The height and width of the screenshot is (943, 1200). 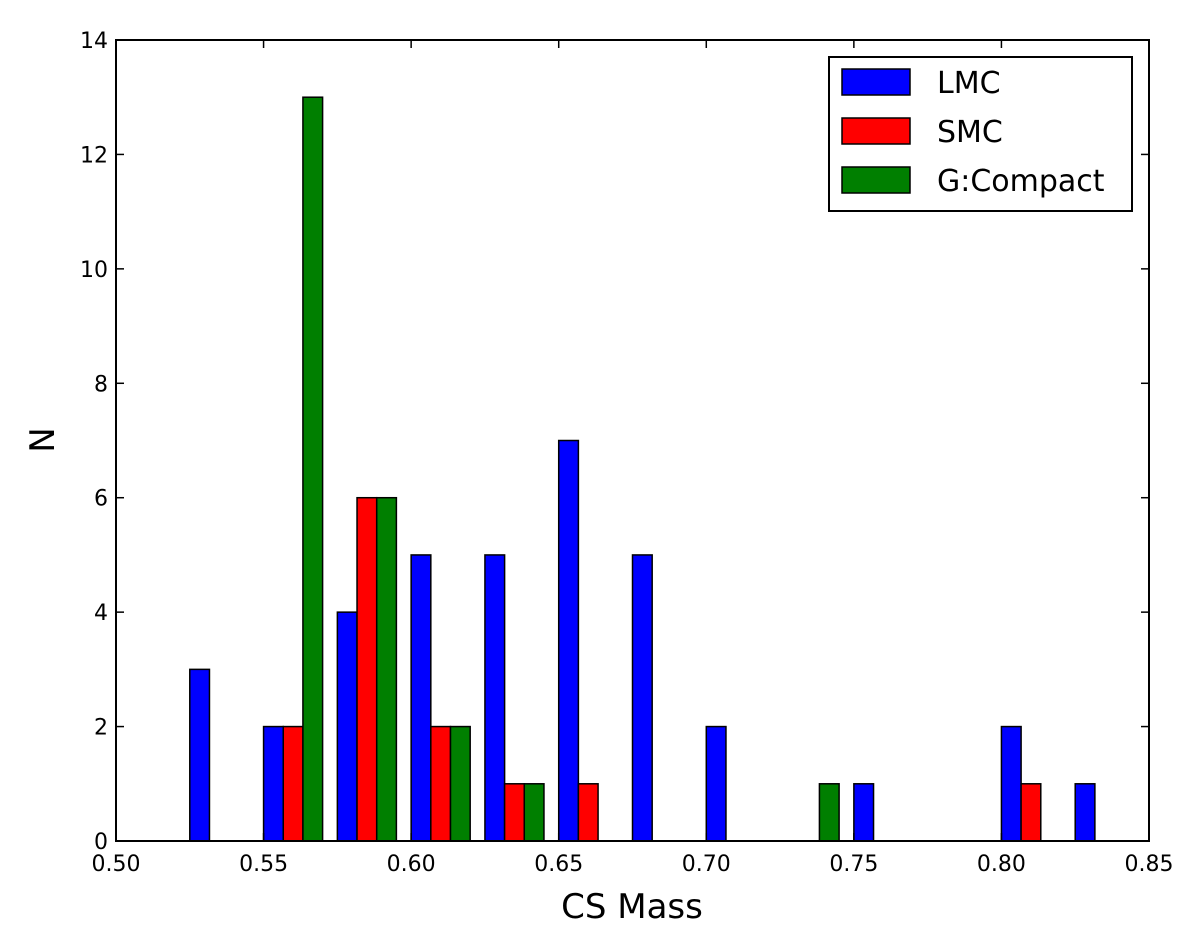 What do you see at coordinates (101, 728) in the screenshot?
I see `y-tick-label: 2` at bounding box center [101, 728].